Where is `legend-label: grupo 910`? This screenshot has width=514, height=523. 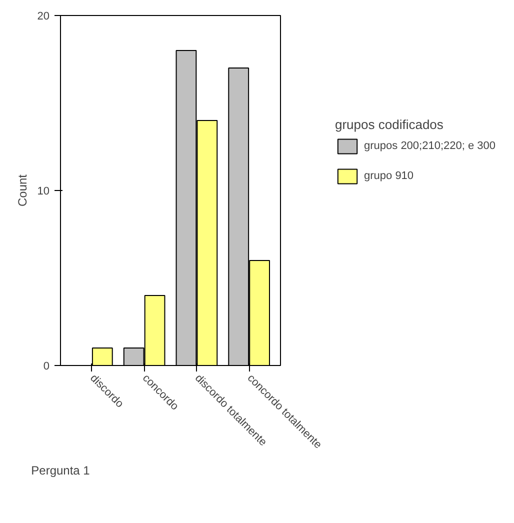
legend-label: grupo 910 is located at coordinates (389, 176).